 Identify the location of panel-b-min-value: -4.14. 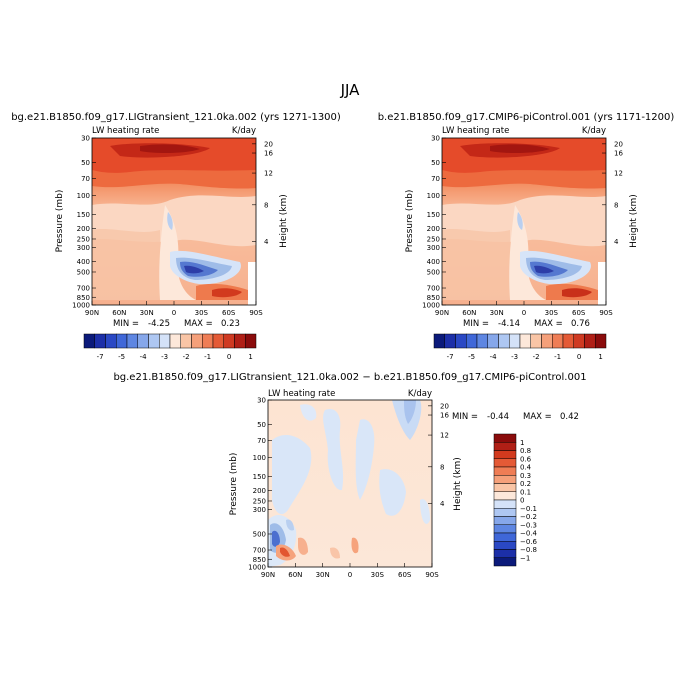
(509, 324).